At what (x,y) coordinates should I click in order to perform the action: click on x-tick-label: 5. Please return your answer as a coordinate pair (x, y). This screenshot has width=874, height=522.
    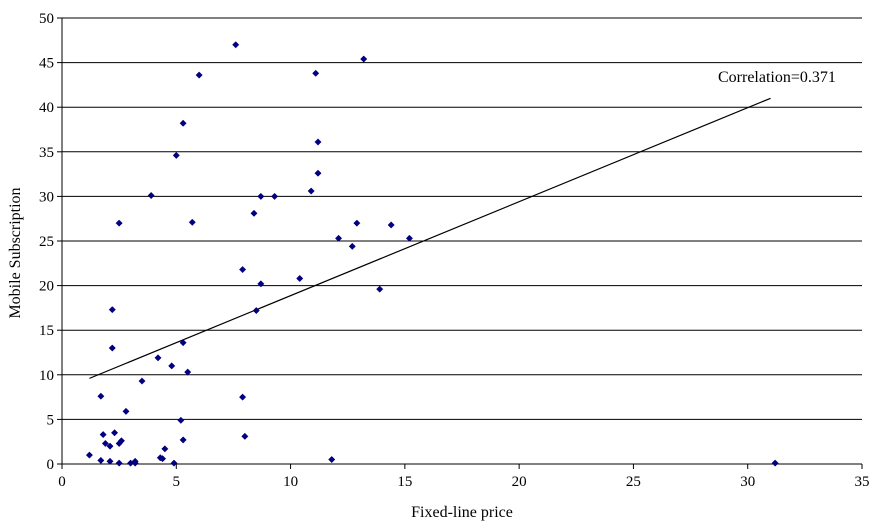
    Looking at the image, I should click on (177, 482).